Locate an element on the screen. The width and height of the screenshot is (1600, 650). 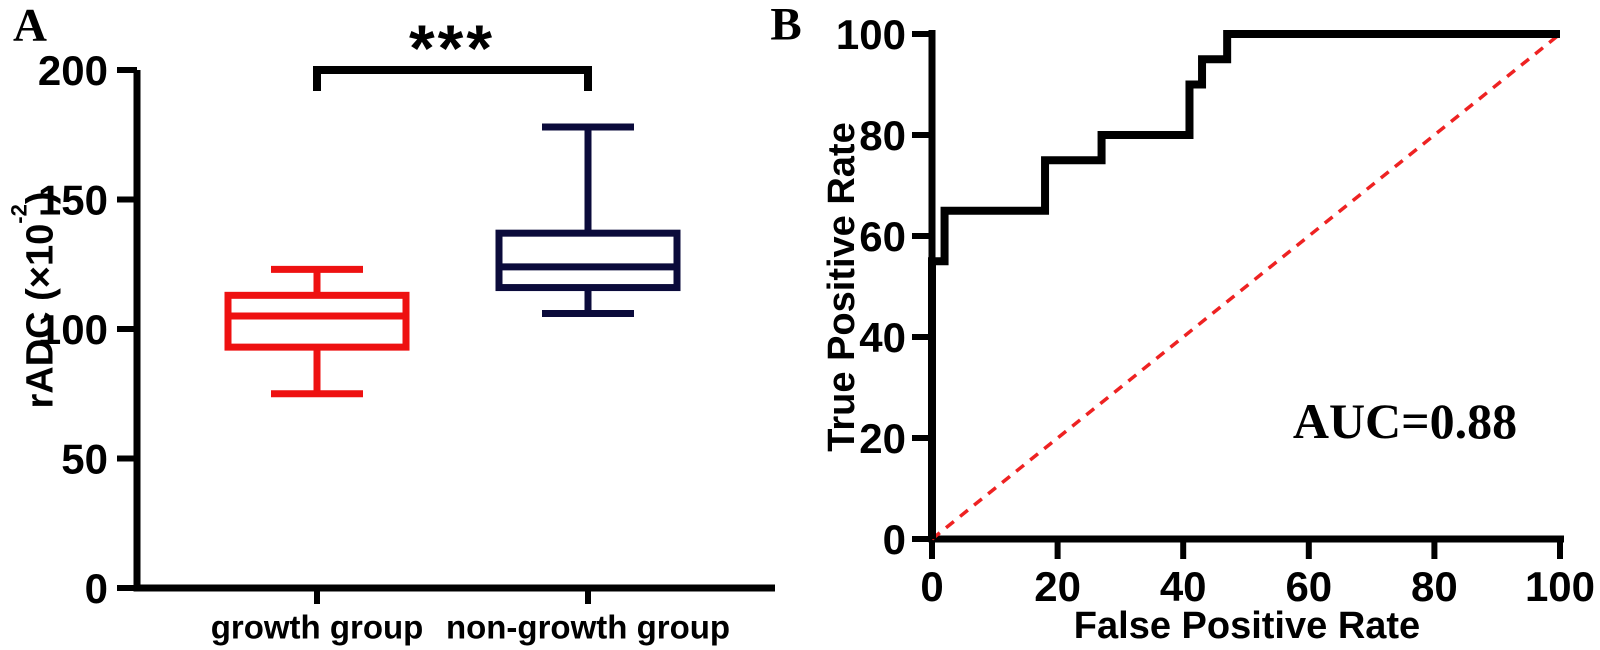
y-tick-label: 150 is located at coordinates (73, 200).